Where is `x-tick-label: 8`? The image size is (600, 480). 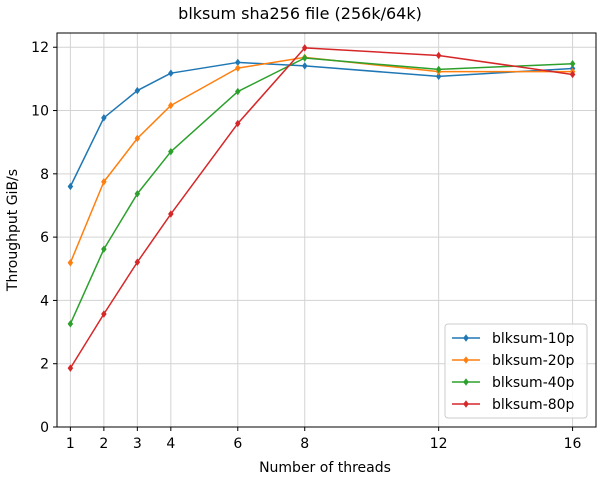 x-tick-label: 8 is located at coordinates (304, 444).